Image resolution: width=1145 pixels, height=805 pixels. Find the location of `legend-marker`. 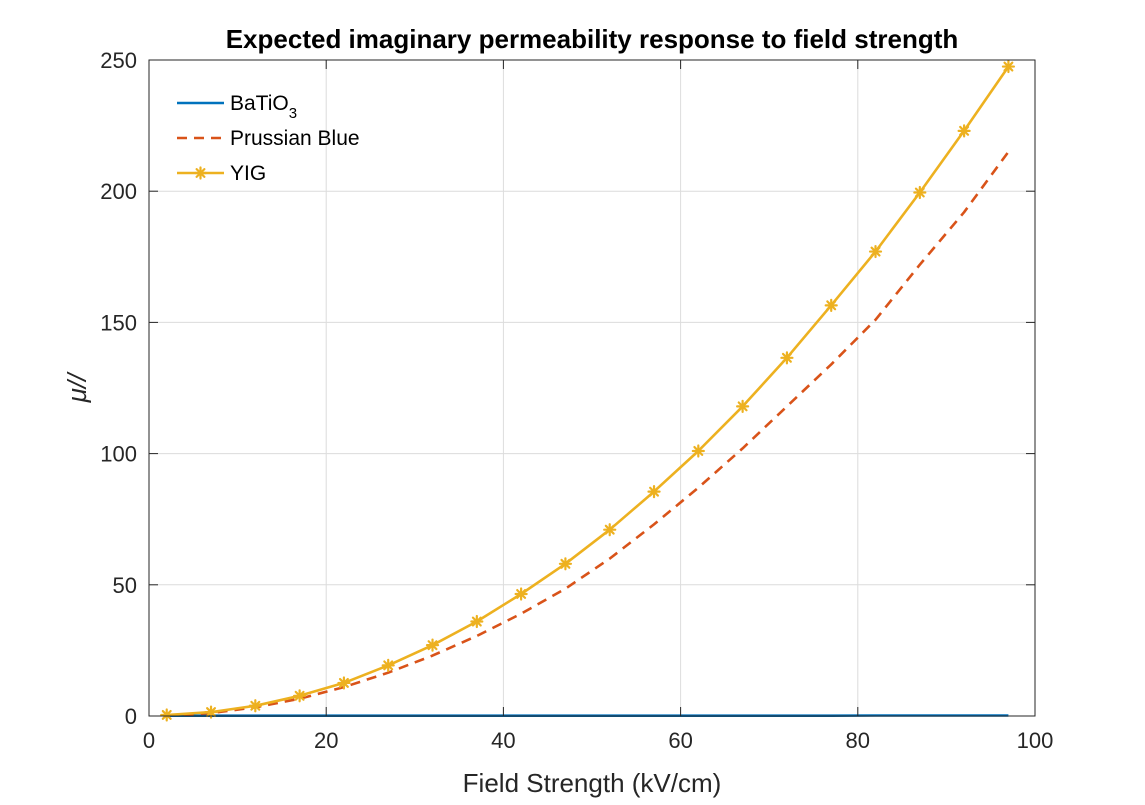

legend-marker is located at coordinates (200, 173).